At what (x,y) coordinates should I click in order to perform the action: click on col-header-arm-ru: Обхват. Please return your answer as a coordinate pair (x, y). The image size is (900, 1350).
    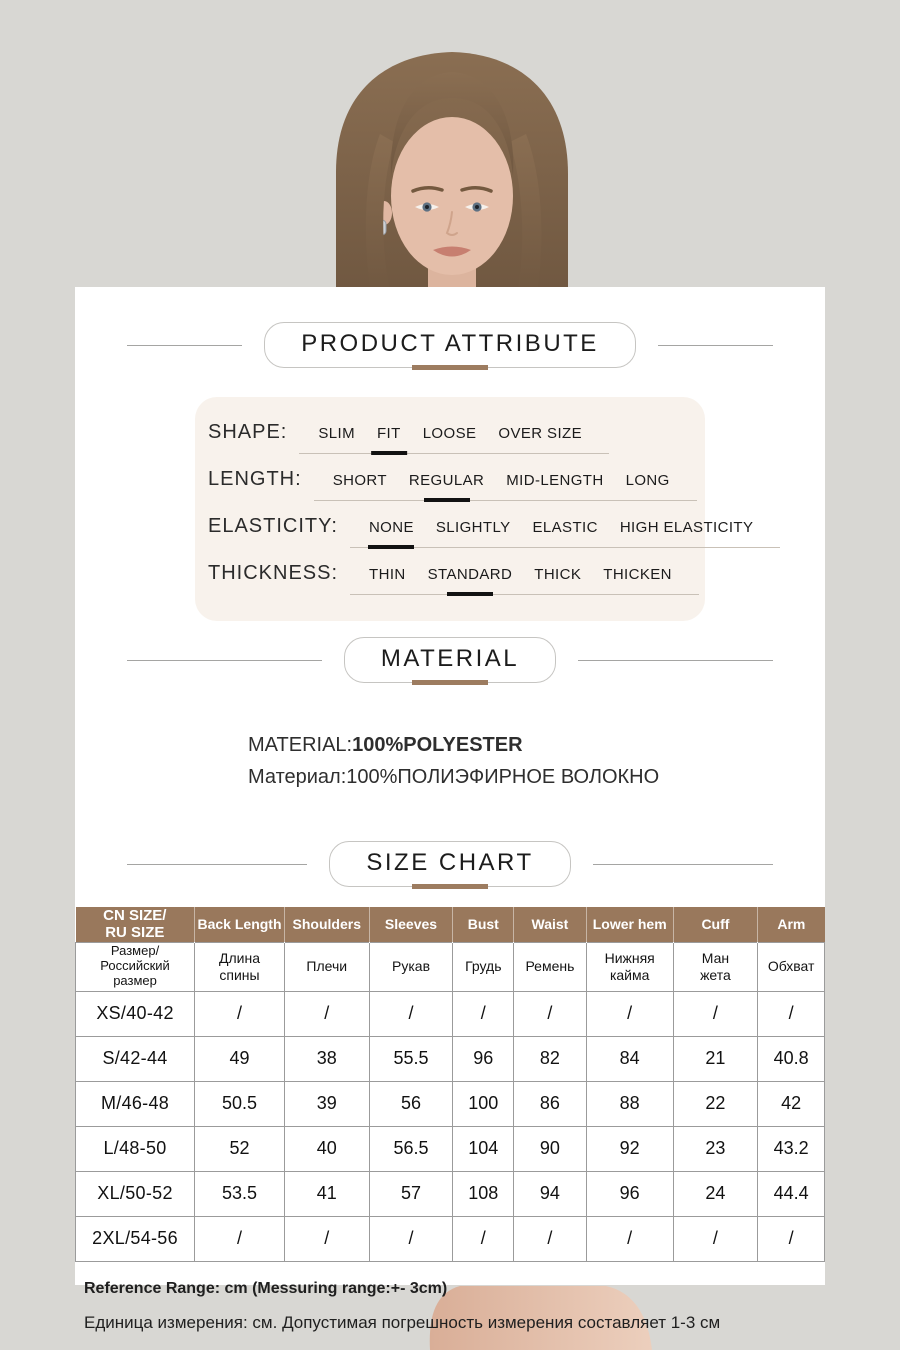
    Looking at the image, I should click on (791, 966).